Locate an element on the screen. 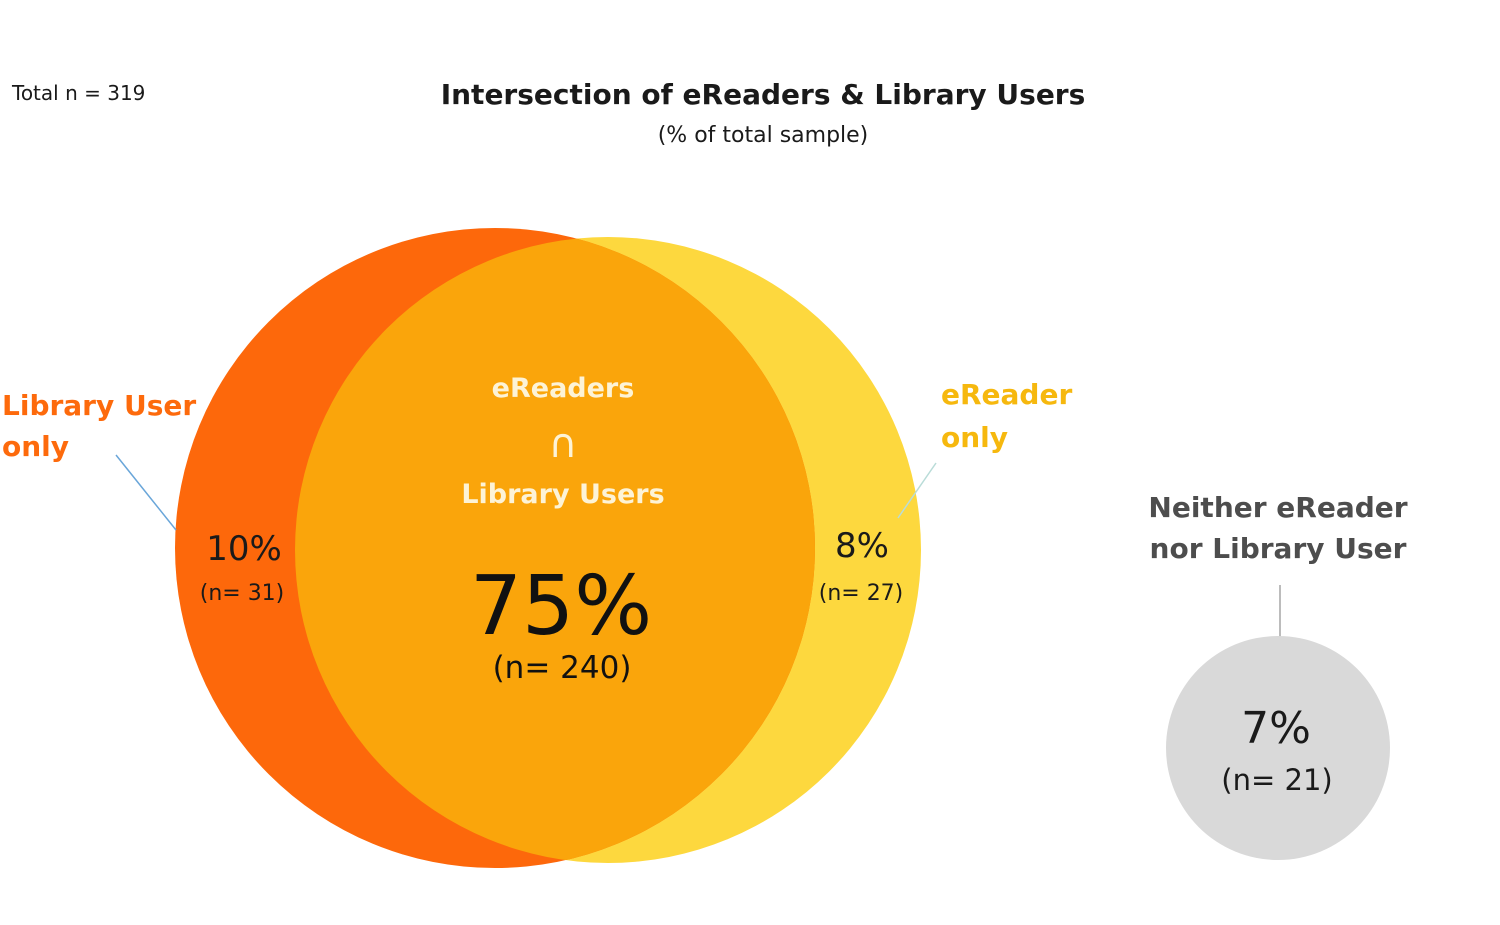 The width and height of the screenshot is (1500, 925). ereader-only-count: (n= 27) is located at coordinates (861, 593).